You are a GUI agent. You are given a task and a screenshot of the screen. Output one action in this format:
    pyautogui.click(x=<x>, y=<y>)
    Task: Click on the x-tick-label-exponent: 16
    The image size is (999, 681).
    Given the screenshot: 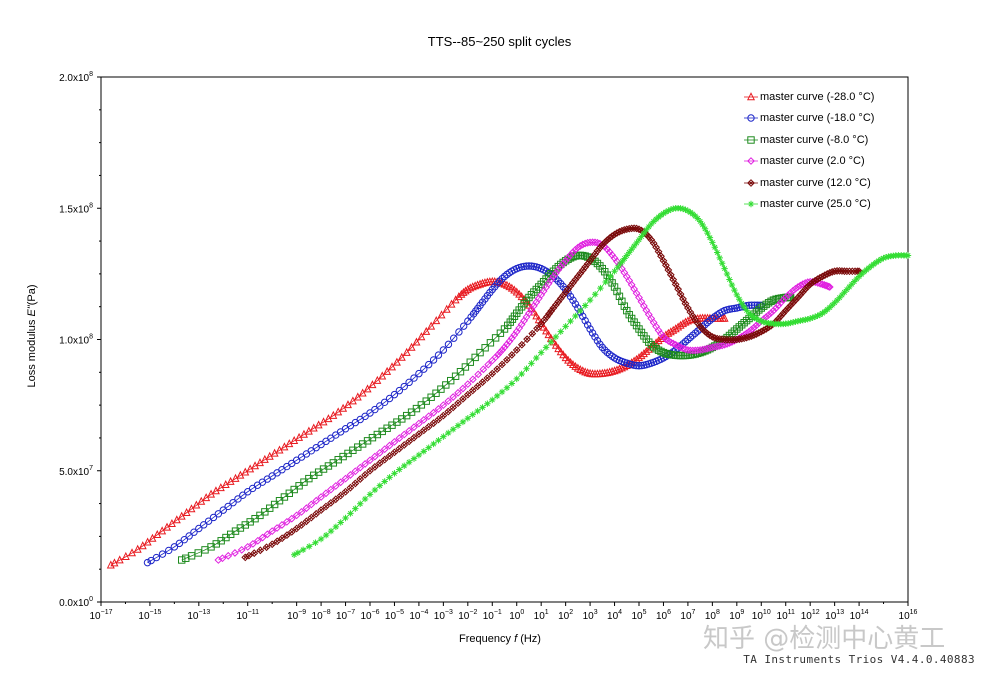 What is the action you would take?
    pyautogui.click(x=914, y=612)
    